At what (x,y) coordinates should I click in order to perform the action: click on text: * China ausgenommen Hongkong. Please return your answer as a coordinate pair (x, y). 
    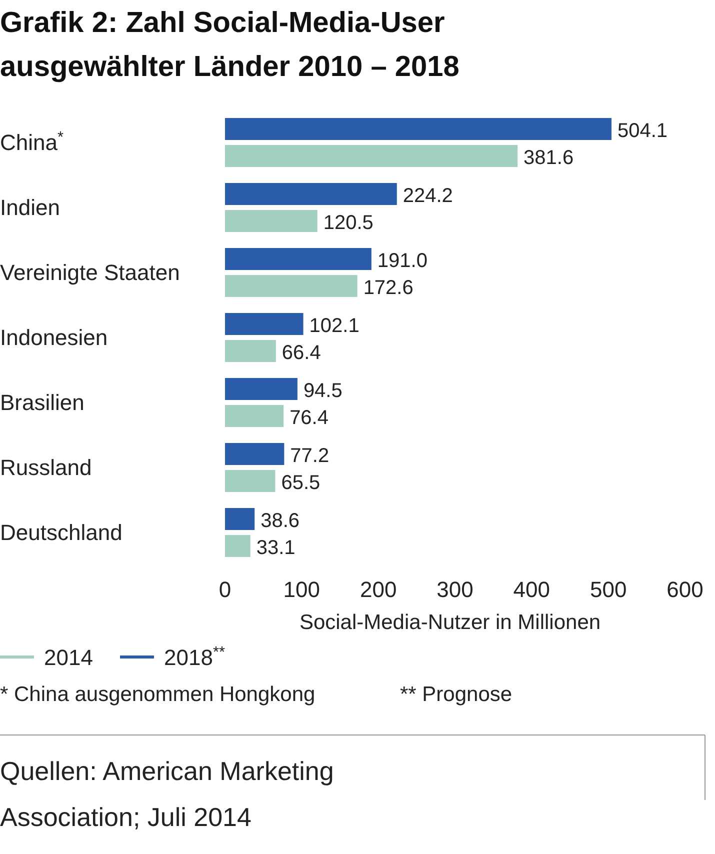
    Looking at the image, I should click on (158, 694).